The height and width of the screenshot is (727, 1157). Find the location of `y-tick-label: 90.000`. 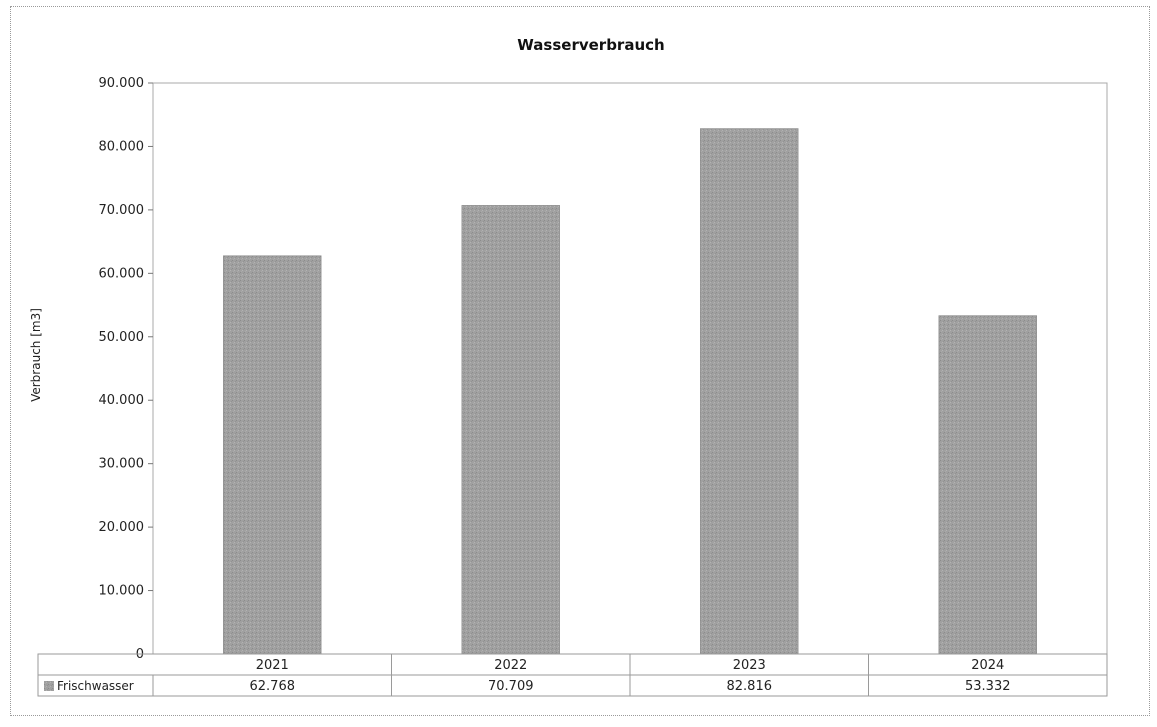

y-tick-label: 90.000 is located at coordinates (122, 83).